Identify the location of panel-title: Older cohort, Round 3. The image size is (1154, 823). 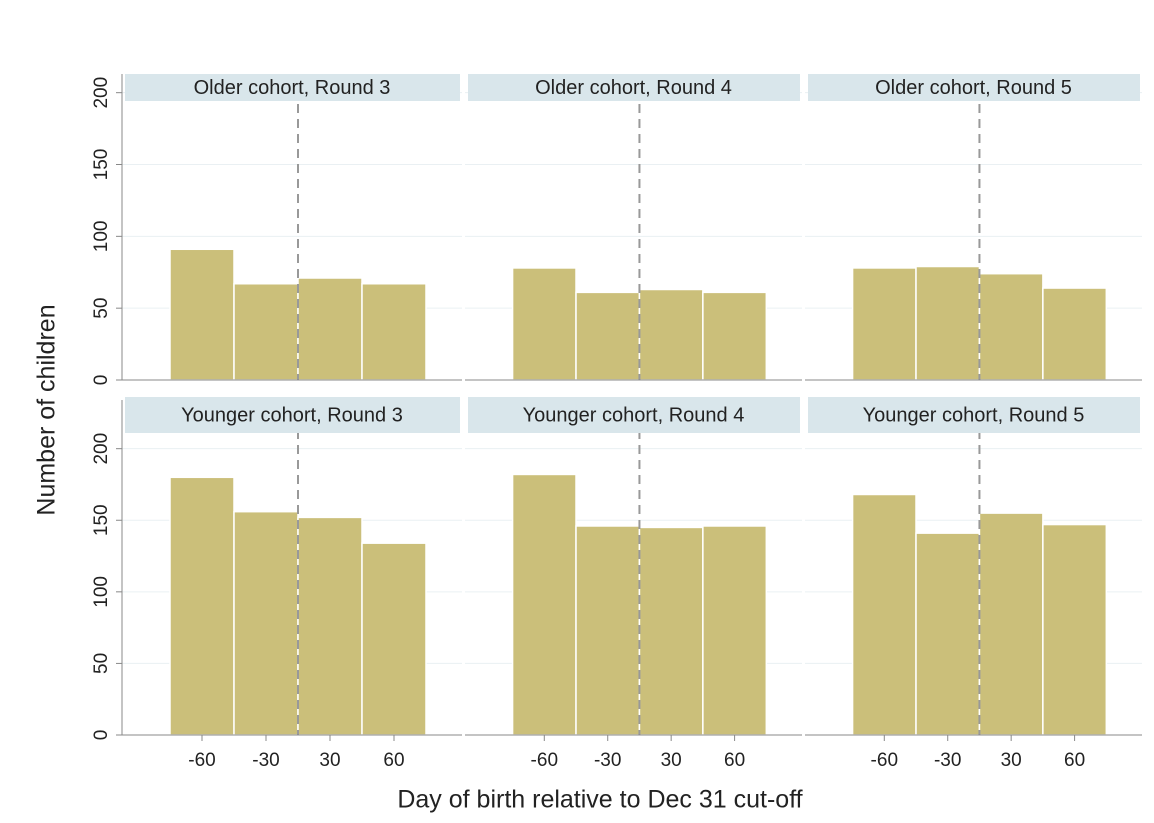
(292, 88).